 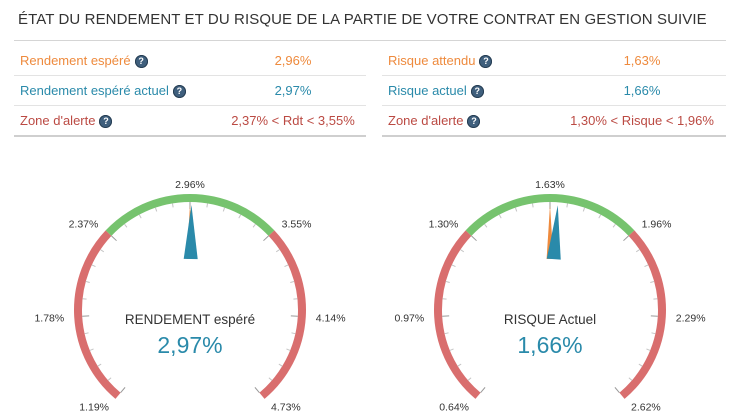 I want to click on table-row: Rendement espéré actuel? 2,97%, so click(x=190, y=90).